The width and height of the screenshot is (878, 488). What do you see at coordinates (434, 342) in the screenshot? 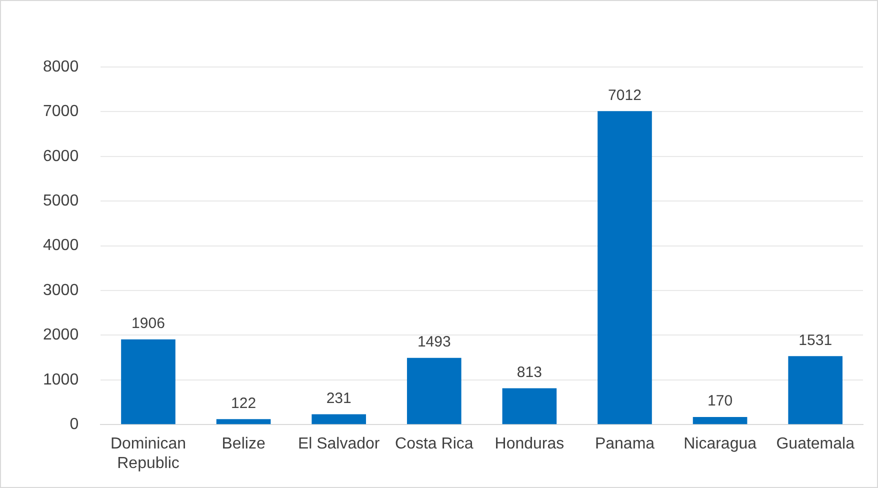
I see `data-label: 1493` at bounding box center [434, 342].